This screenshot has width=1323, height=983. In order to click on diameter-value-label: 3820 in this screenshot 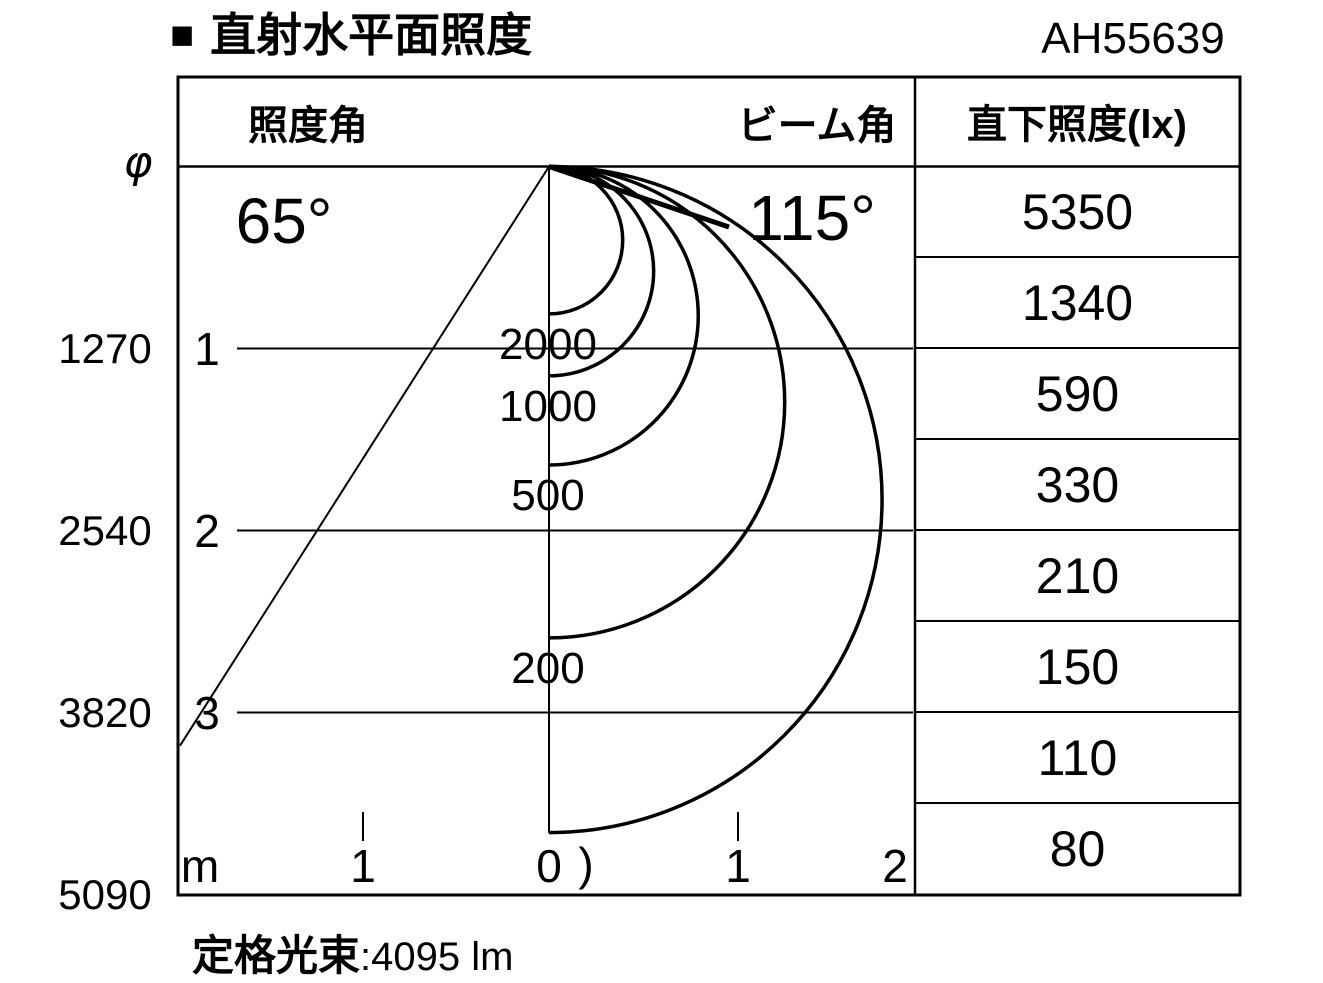, I will do `click(105, 712)`.